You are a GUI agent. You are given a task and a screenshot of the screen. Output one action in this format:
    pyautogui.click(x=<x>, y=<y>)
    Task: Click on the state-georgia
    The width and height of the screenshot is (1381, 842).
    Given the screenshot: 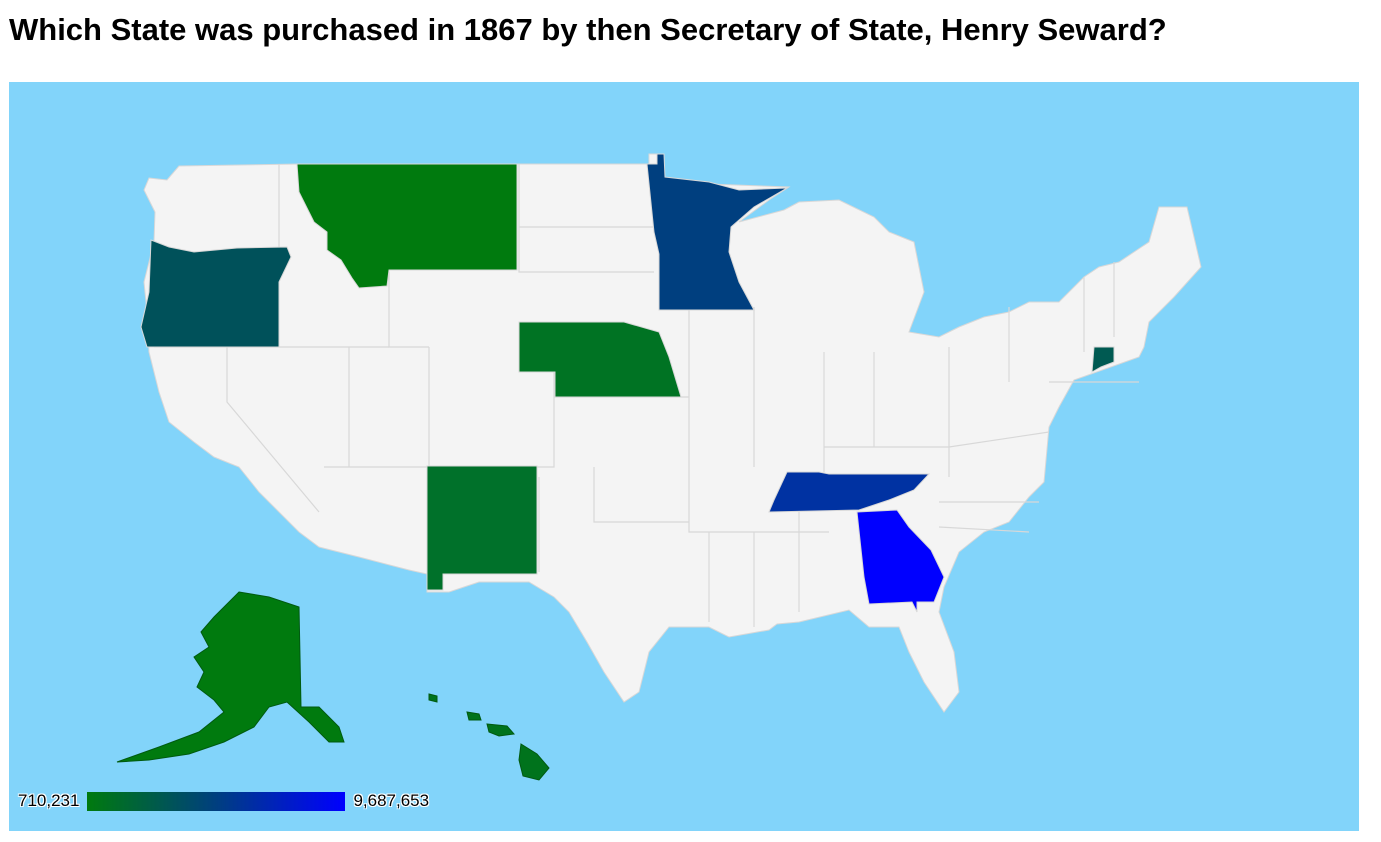 What is the action you would take?
    pyautogui.click(x=900, y=561)
    